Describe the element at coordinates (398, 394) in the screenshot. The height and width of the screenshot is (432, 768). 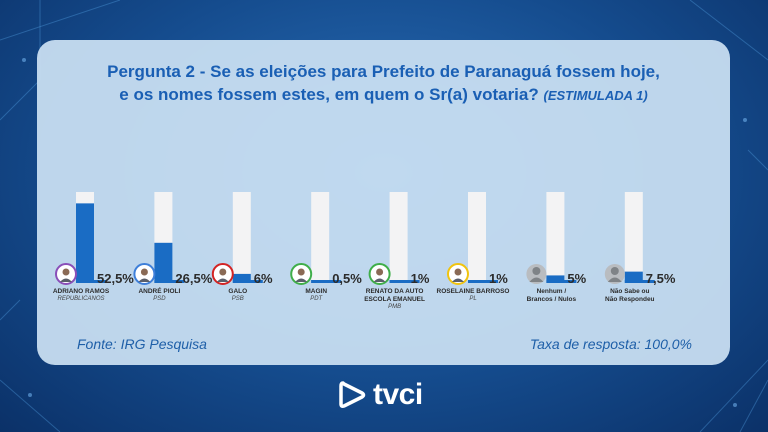
I see `brand-name: tvci` at that location.